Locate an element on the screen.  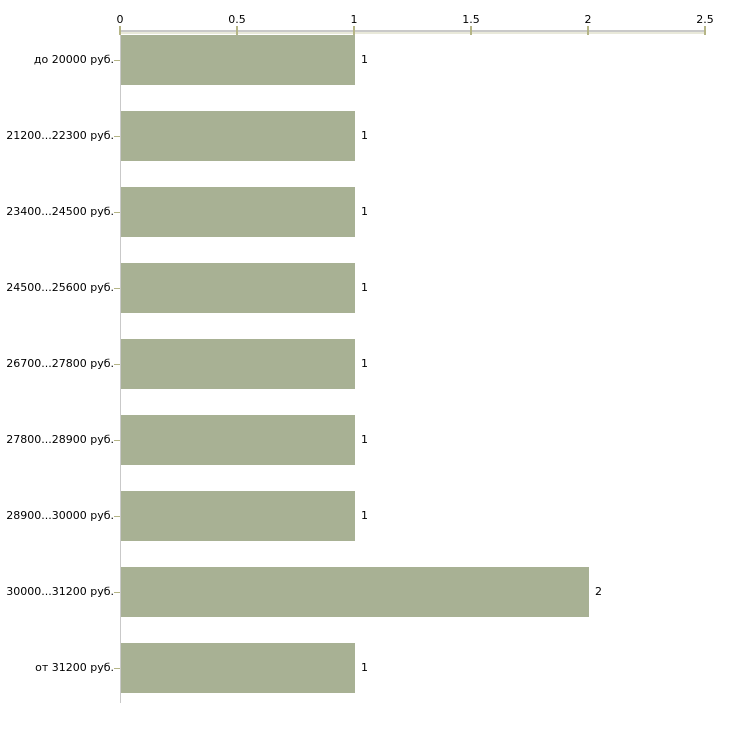
x-axis-tick-label: 0 is located at coordinates (120, 19).